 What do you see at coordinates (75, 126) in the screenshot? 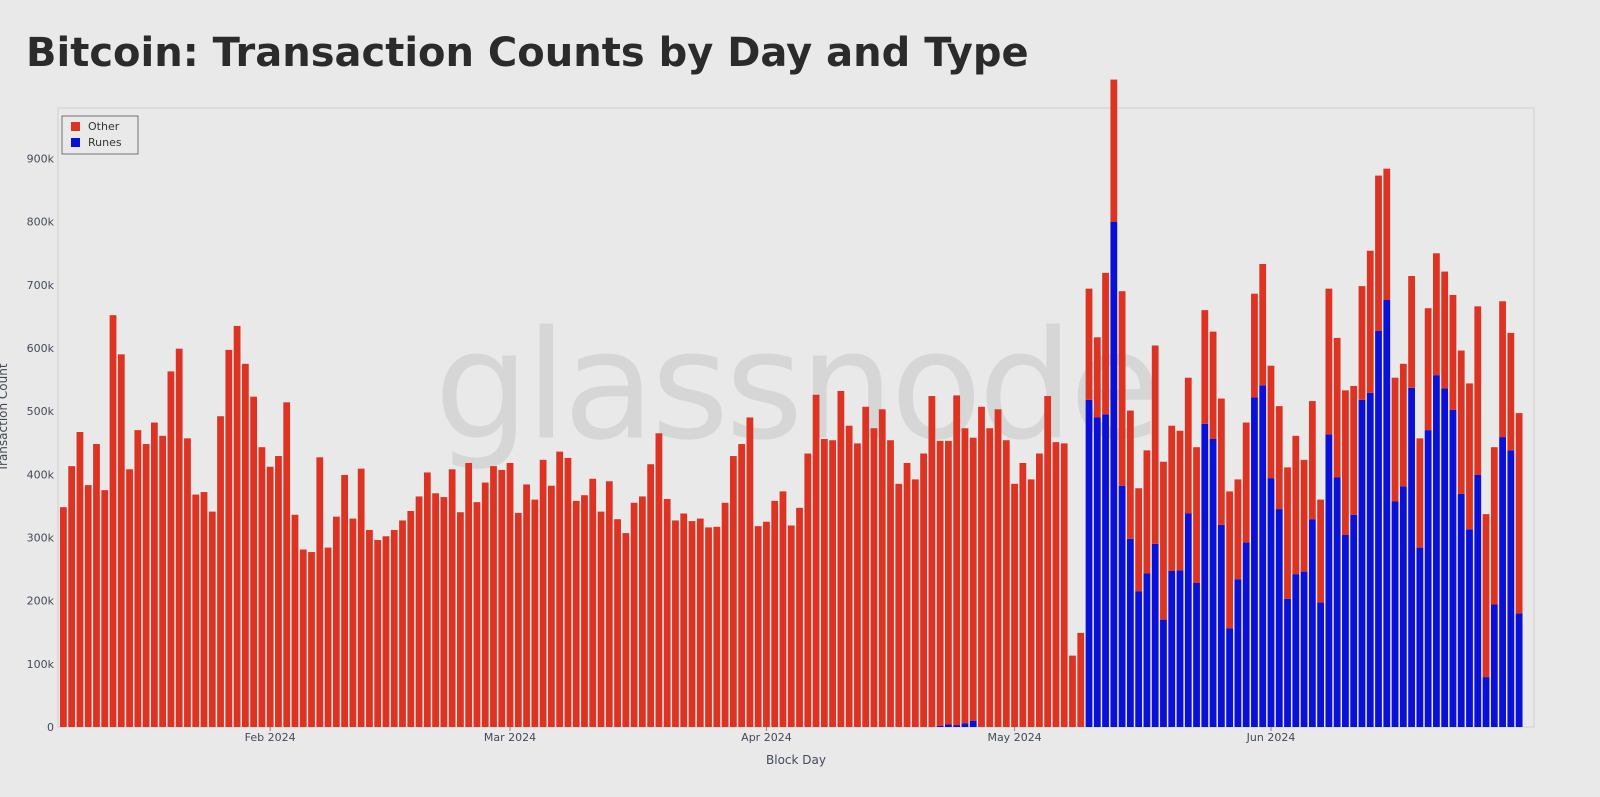
I see `legend-swatch-other` at bounding box center [75, 126].